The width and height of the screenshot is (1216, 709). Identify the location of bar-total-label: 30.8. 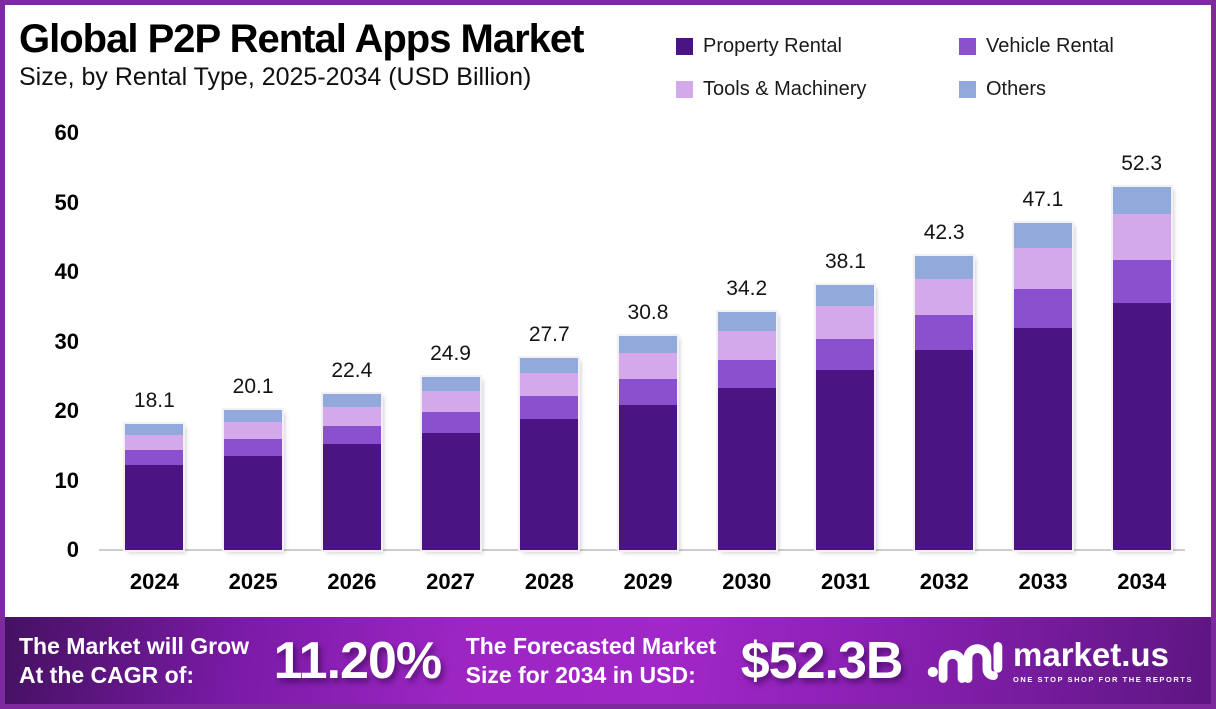
(648, 312).